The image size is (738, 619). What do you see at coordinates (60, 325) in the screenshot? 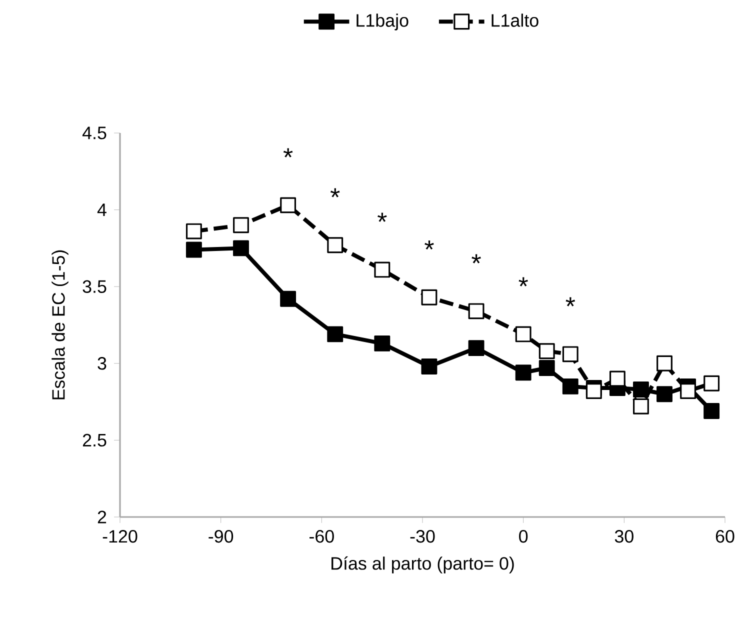
I see `y-axis-title: Escala de EC (1-5)` at bounding box center [60, 325].